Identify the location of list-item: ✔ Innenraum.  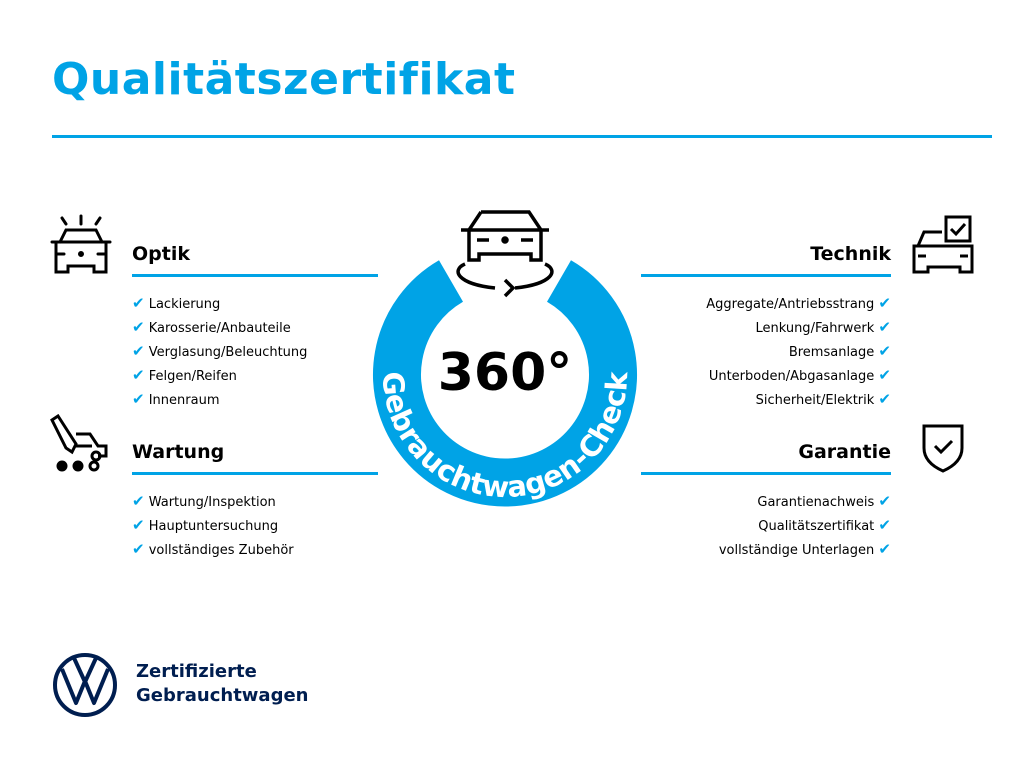
(176, 399).